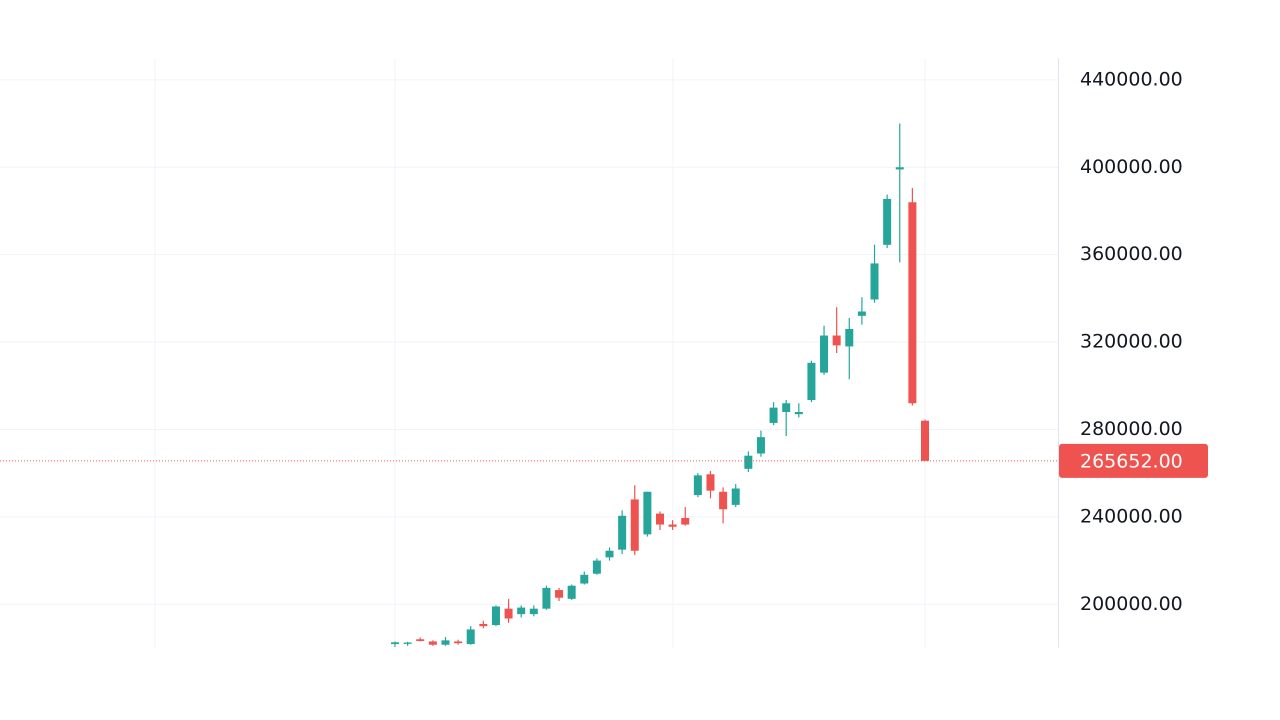  What do you see at coordinates (1131, 604) in the screenshot?
I see `y-tick-label: 200000.00` at bounding box center [1131, 604].